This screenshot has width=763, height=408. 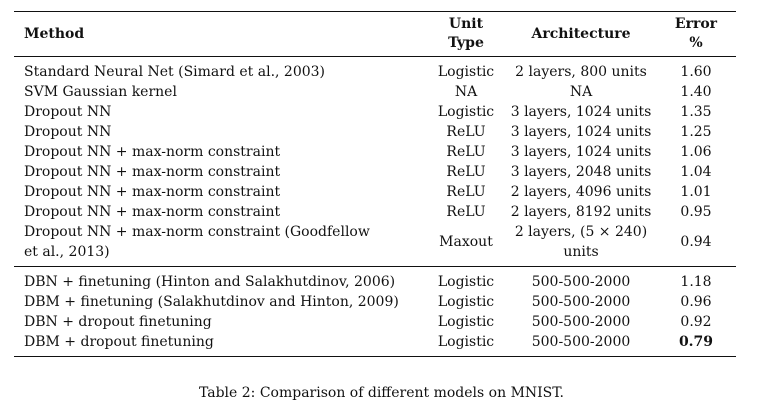 What do you see at coordinates (696, 172) in the screenshot?
I see `cell-error: 1.04` at bounding box center [696, 172].